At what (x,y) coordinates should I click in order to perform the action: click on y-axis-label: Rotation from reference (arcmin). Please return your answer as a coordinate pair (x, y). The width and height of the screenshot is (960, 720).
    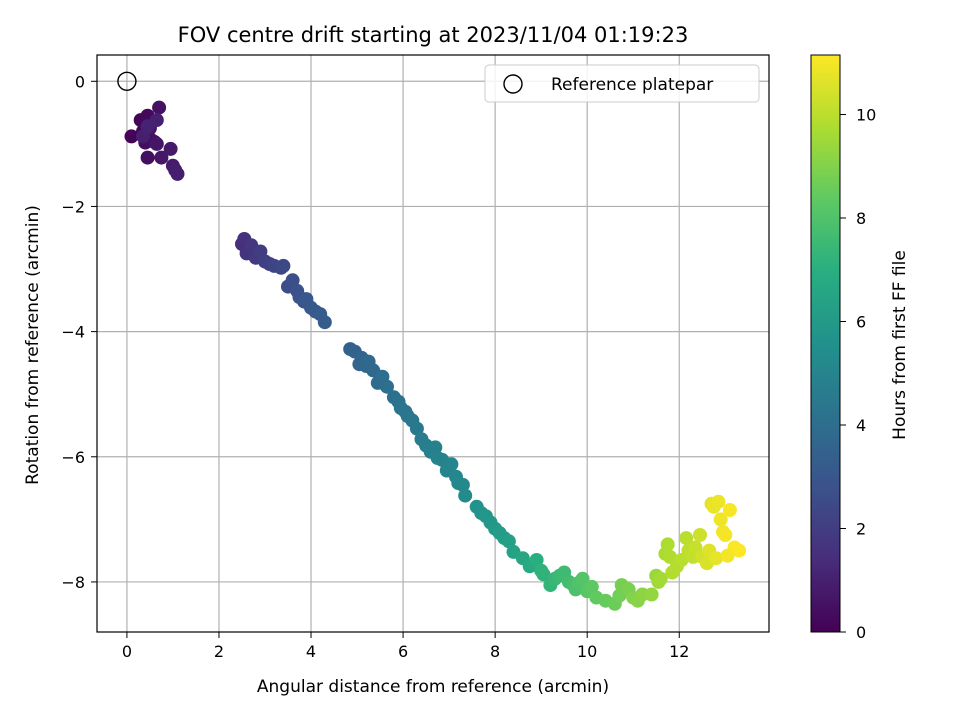
    Looking at the image, I should click on (33, 345).